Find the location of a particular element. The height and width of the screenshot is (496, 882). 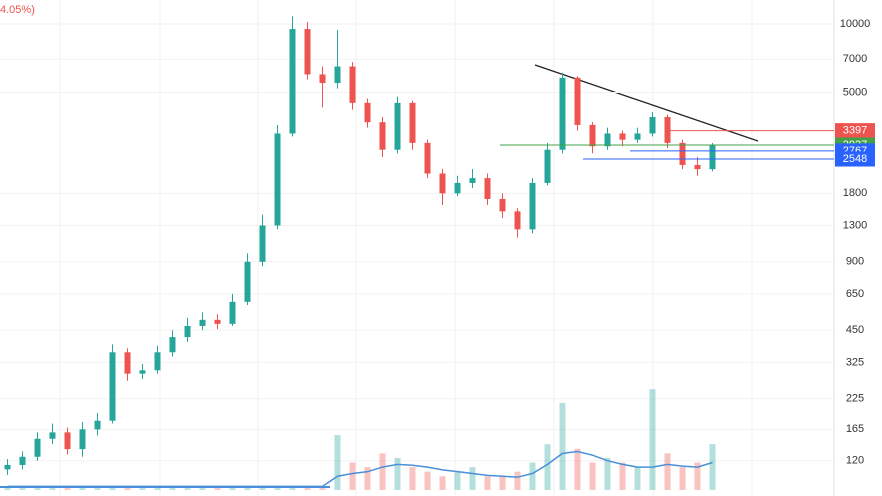

header-change: 4.05%) is located at coordinates (17, 10).